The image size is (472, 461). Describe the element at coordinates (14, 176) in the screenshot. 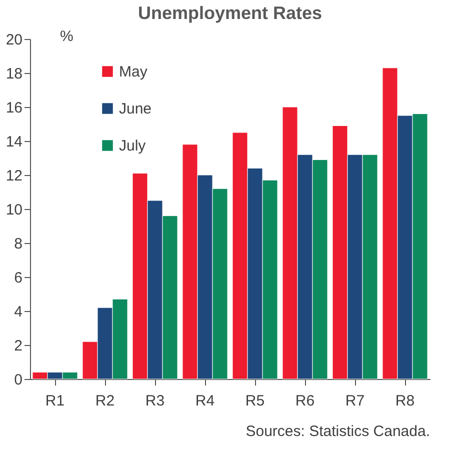

I see `y-tick-label: 12` at that location.